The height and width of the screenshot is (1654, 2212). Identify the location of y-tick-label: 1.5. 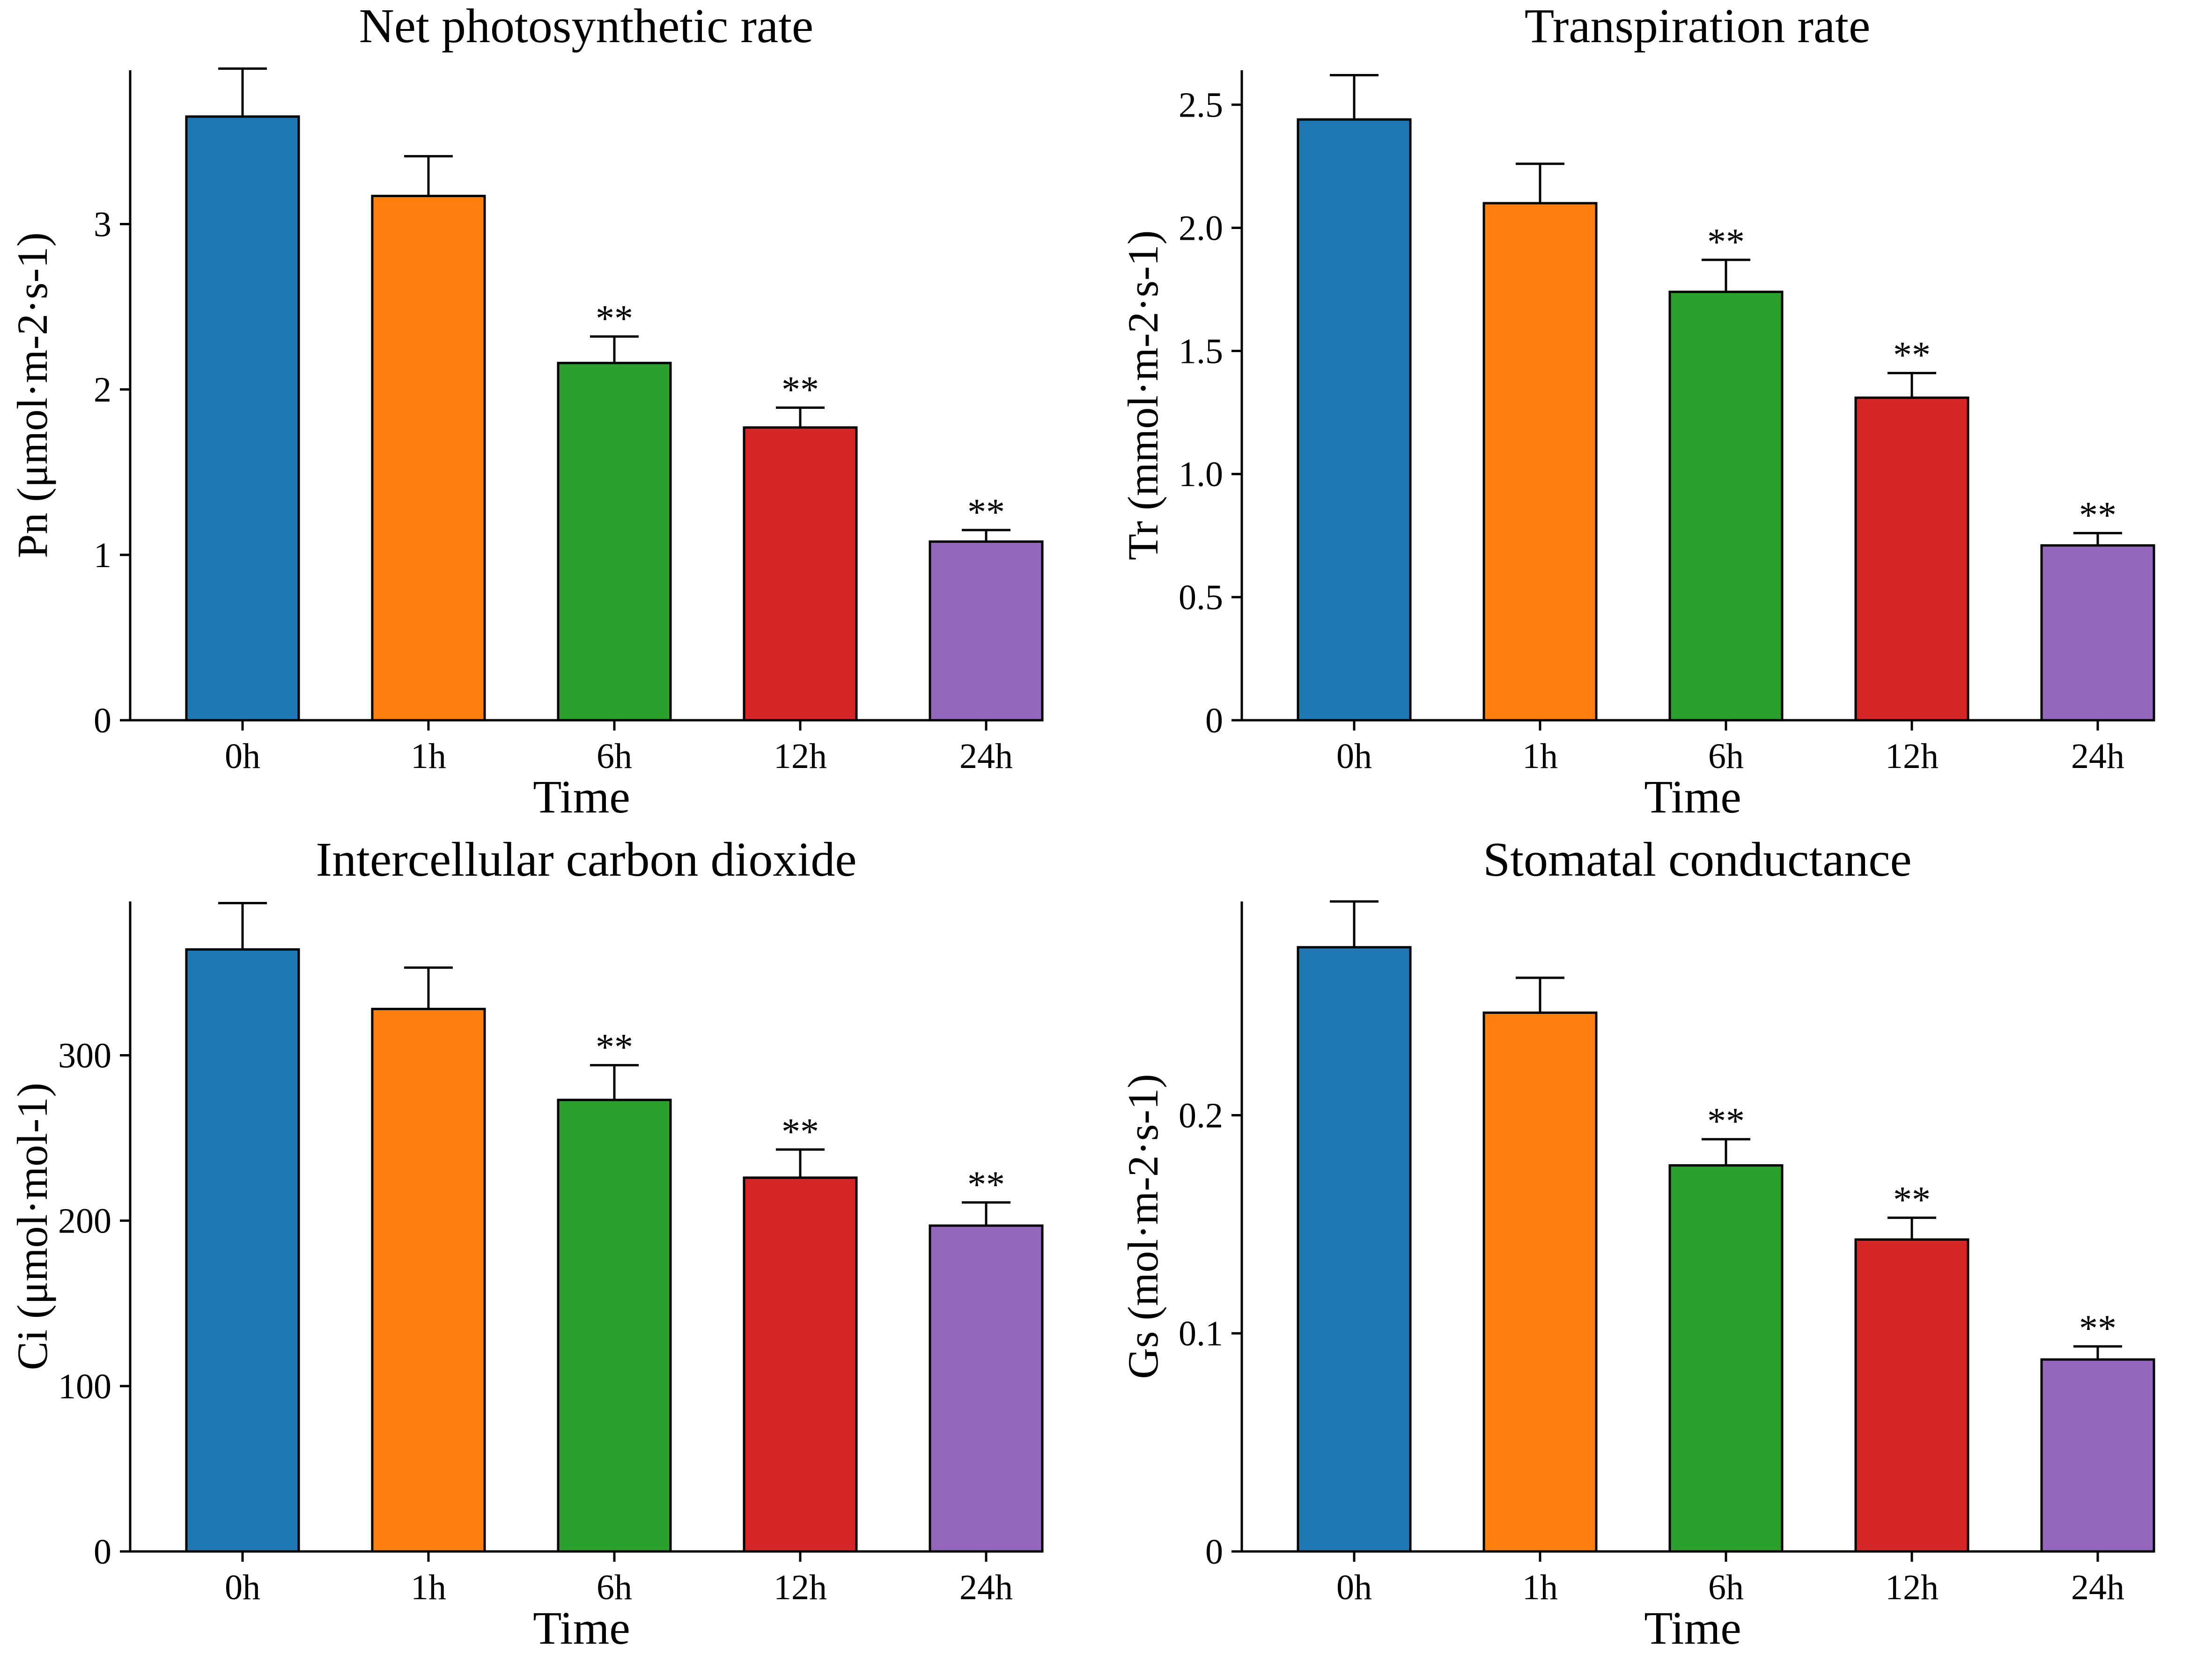
(1201, 351).